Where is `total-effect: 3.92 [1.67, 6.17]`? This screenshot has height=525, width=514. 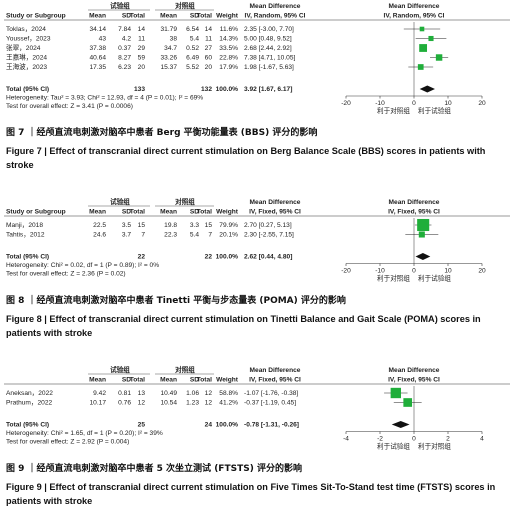
total-effect: 3.92 [1.67, 6.17] is located at coordinates (268, 89).